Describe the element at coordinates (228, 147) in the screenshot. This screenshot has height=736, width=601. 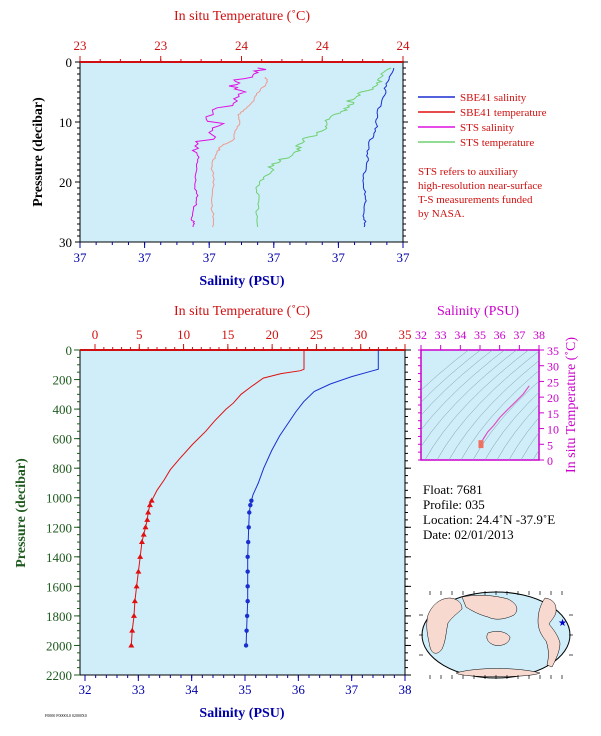
I see `top-series-line-sts-salinity` at that location.